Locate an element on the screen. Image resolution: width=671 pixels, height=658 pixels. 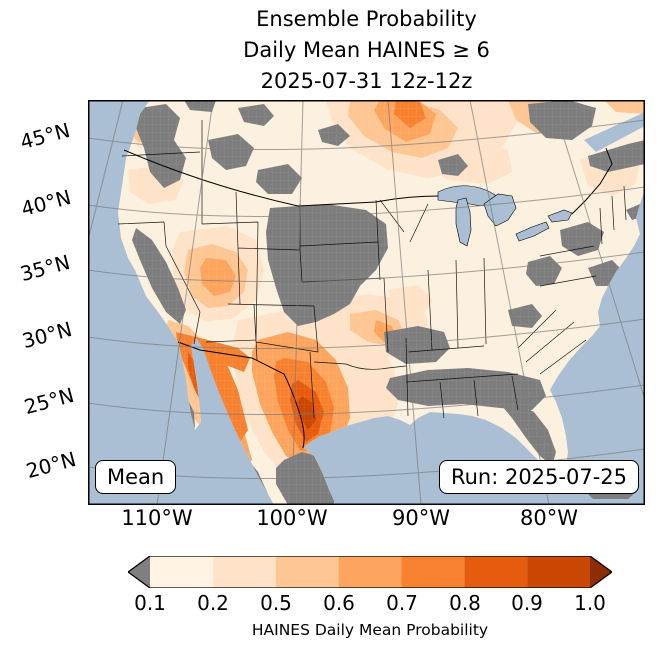
lon-axis-label-110w: 110°W is located at coordinates (157, 518).